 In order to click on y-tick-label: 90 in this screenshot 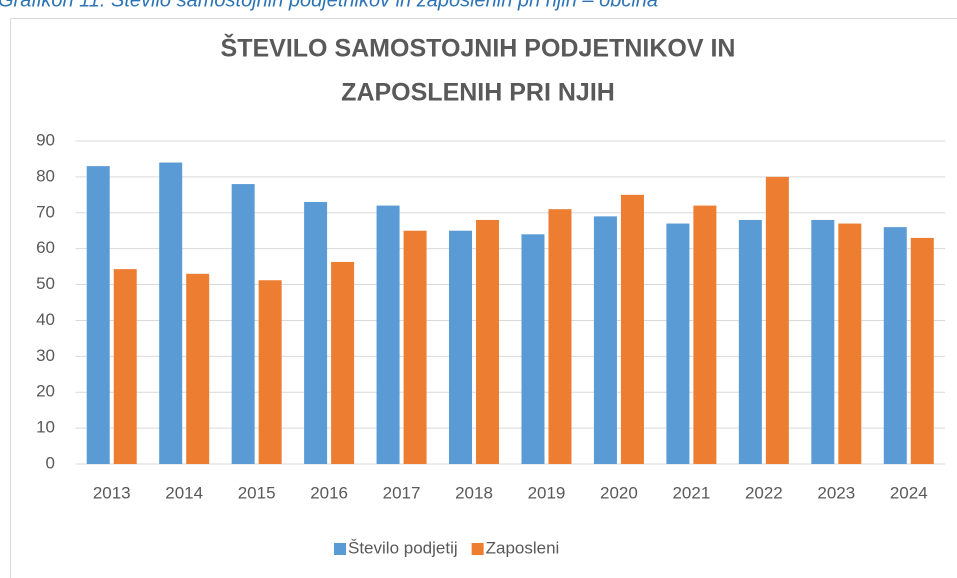, I will do `click(45, 139)`.